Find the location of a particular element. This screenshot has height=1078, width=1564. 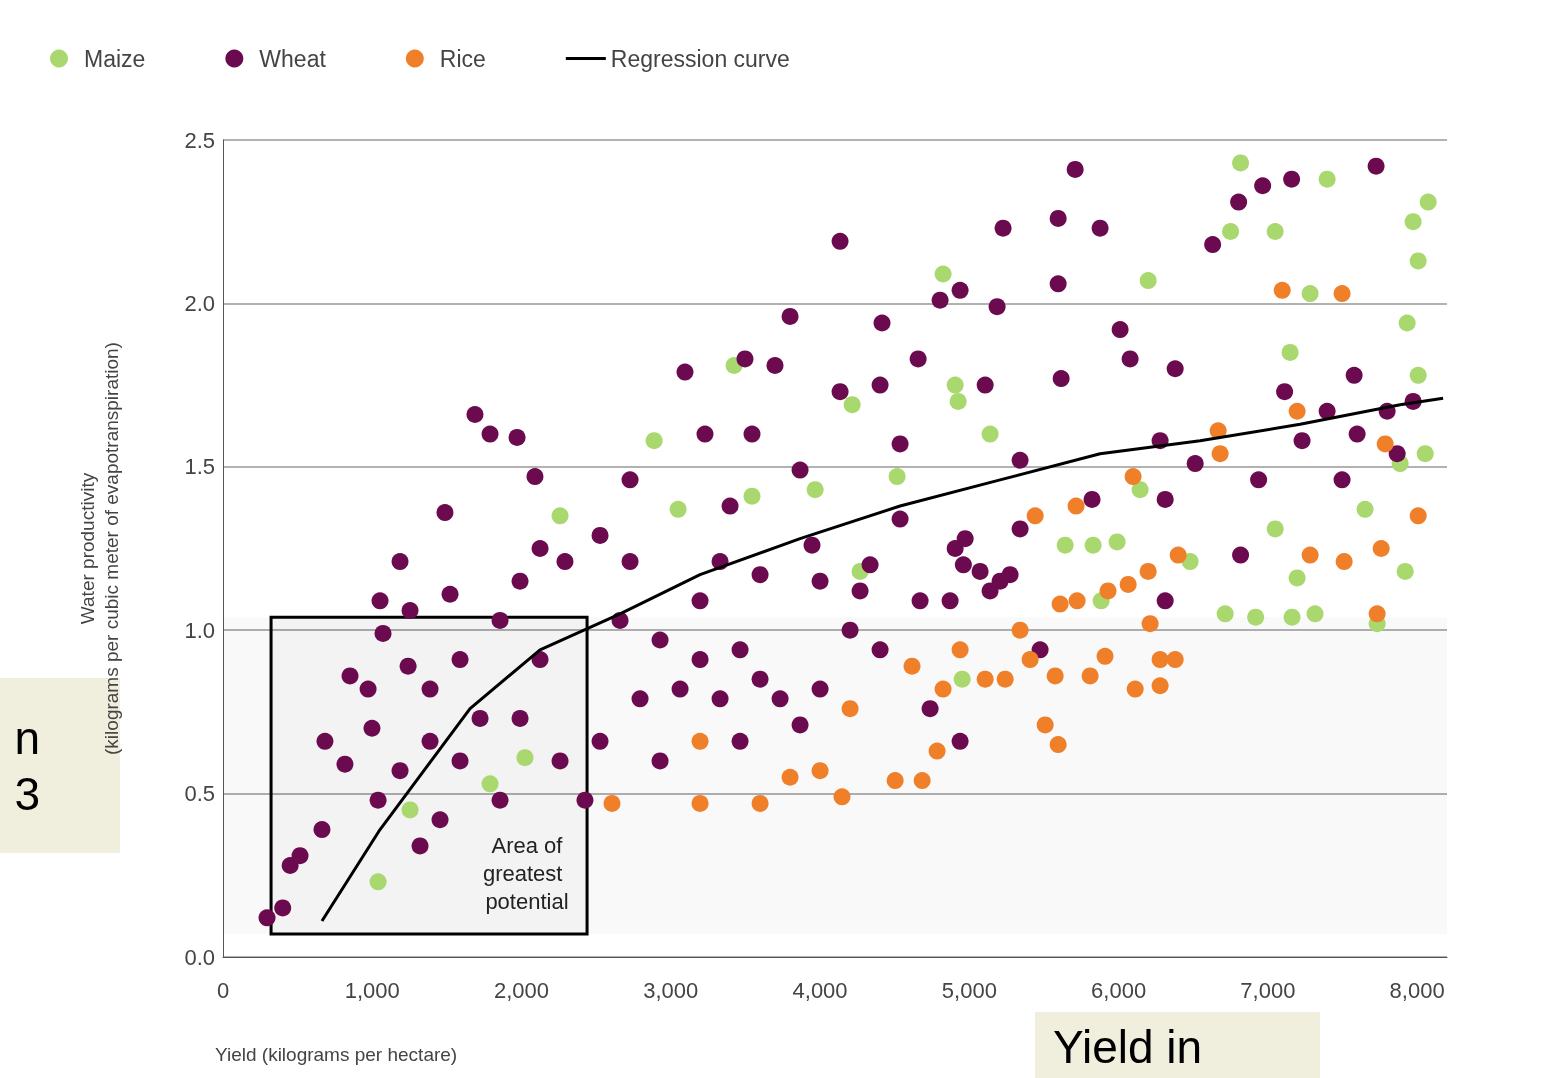

y-tick-label: 1.5 is located at coordinates (199, 467).